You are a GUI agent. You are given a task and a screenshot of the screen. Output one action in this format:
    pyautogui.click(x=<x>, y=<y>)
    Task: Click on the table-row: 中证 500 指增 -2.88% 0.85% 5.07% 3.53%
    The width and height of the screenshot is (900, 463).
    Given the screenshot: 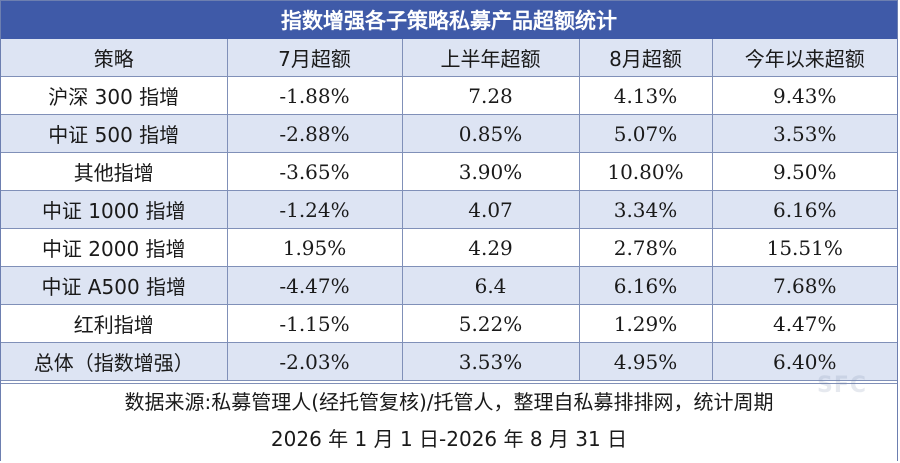 What is the action you would take?
    pyautogui.click(x=449, y=133)
    